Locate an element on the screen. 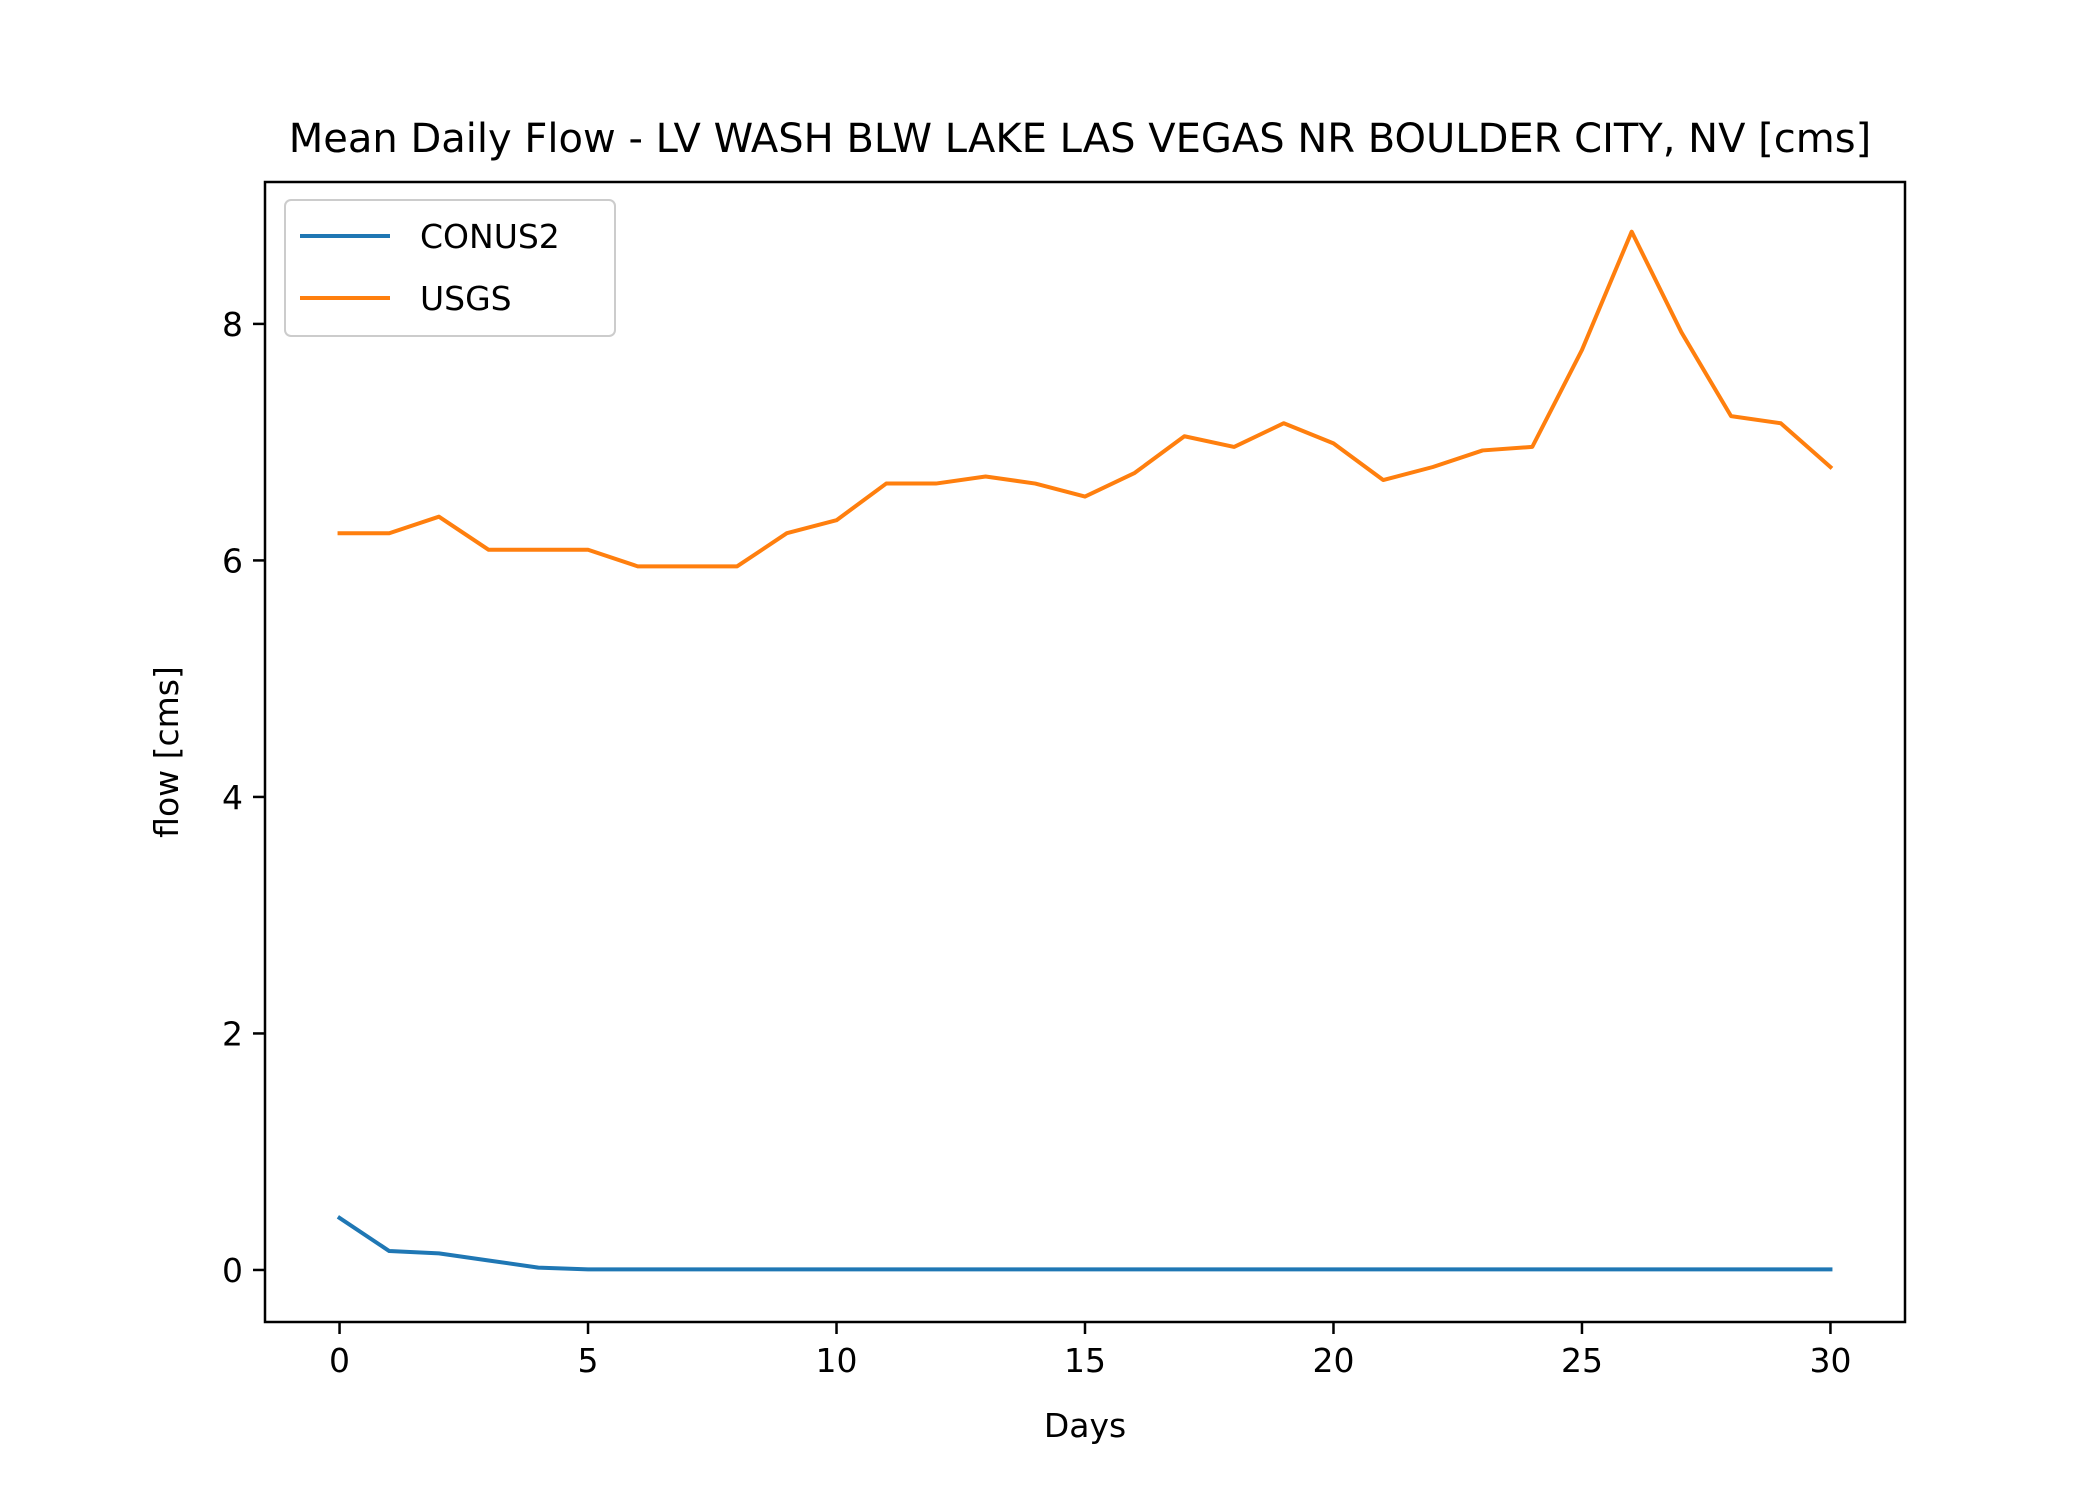  legend-label-conus2: CONUS2 is located at coordinates (490, 236).